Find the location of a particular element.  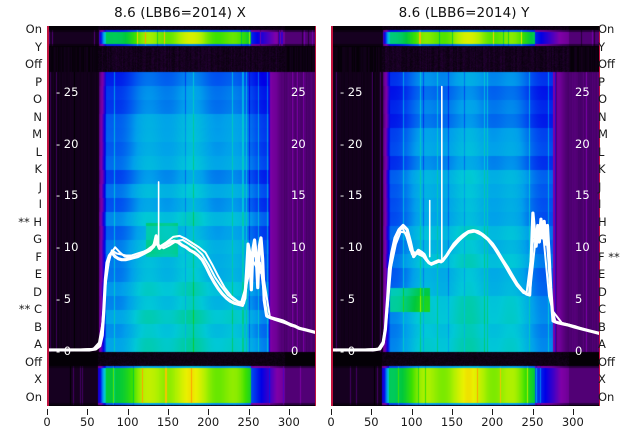

category-tick-left-e-14: E is located at coordinates (38, 275).